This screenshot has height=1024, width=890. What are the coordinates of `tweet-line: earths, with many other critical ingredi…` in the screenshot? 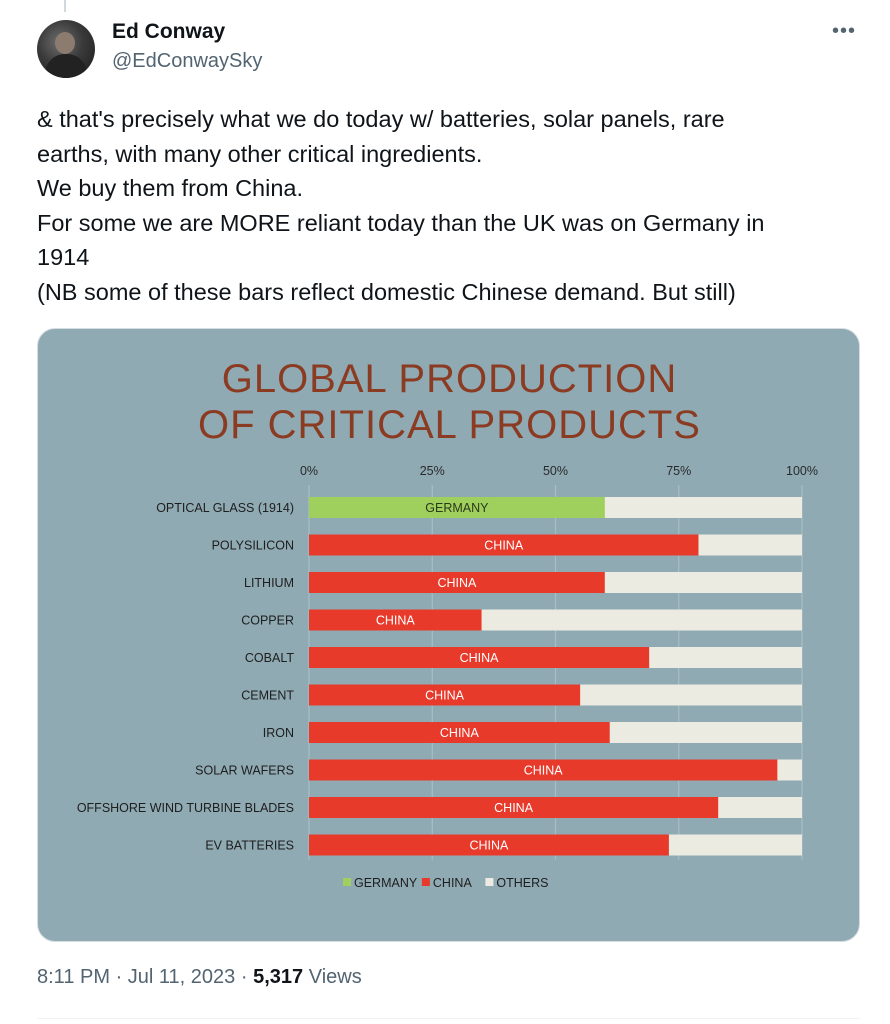 It's located at (260, 153).